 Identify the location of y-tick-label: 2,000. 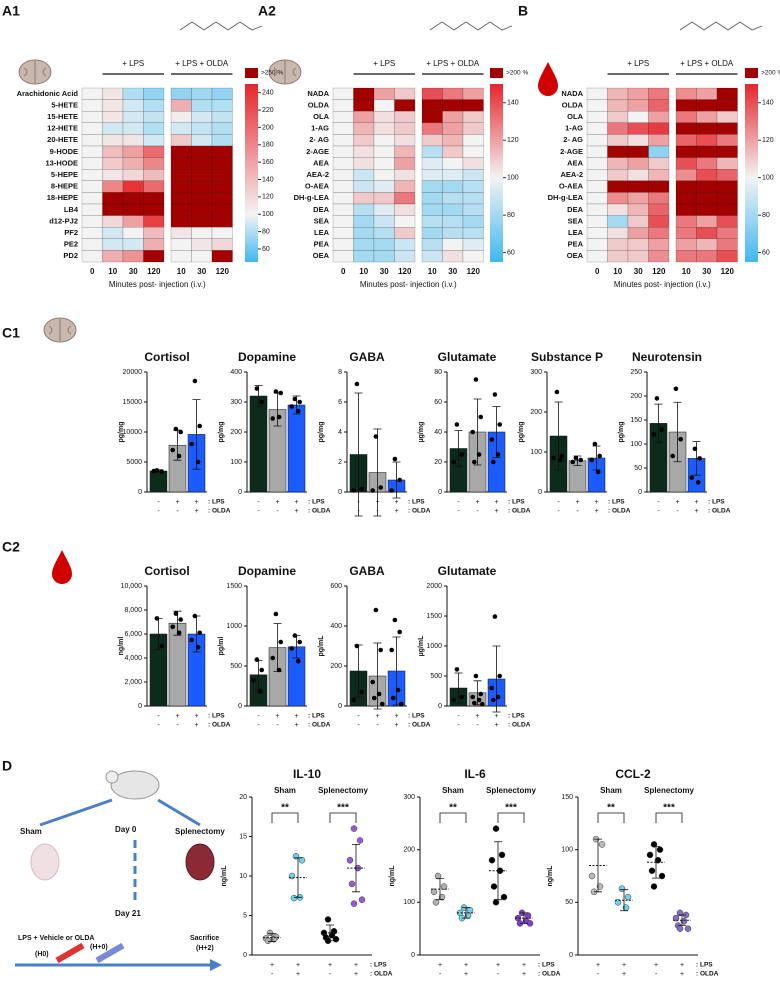
(133, 682).